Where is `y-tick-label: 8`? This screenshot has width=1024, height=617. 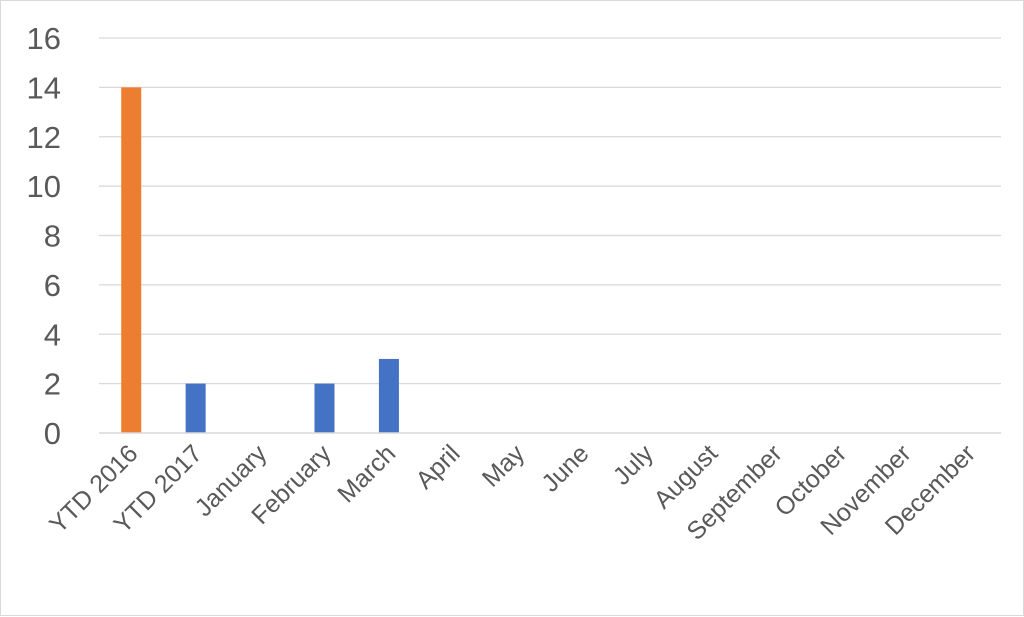 y-tick-label: 8 is located at coordinates (52, 236).